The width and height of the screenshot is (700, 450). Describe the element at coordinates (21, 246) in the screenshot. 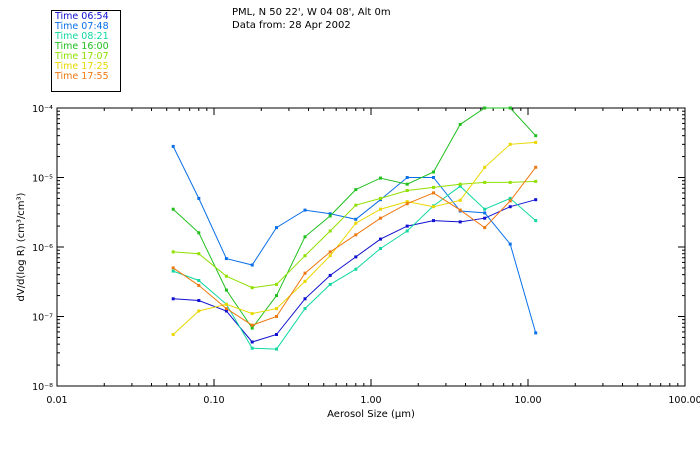

I see `y-axis-title: dV/d(log R) (cm³/cm³)` at that location.